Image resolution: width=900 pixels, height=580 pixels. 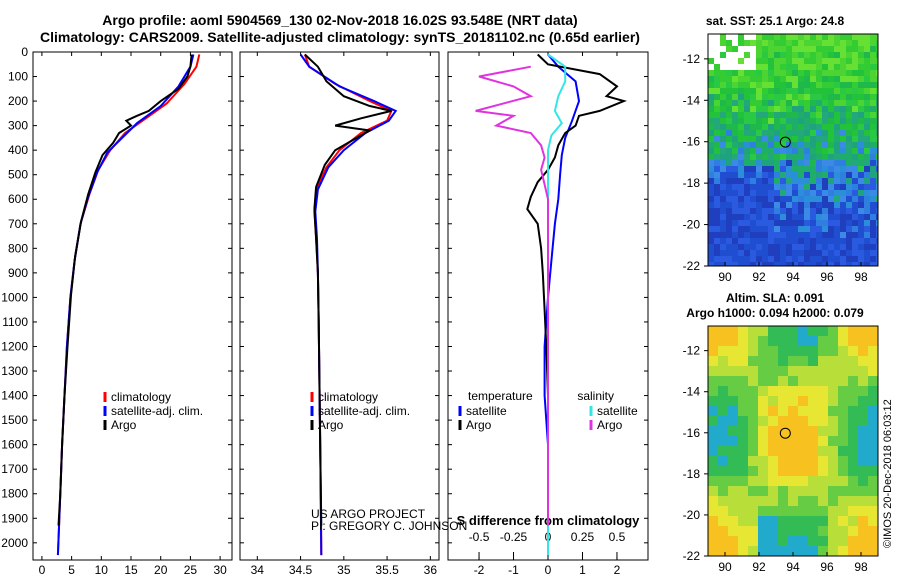 I want to click on depth-tick-label: 900, so click(x=18, y=273).